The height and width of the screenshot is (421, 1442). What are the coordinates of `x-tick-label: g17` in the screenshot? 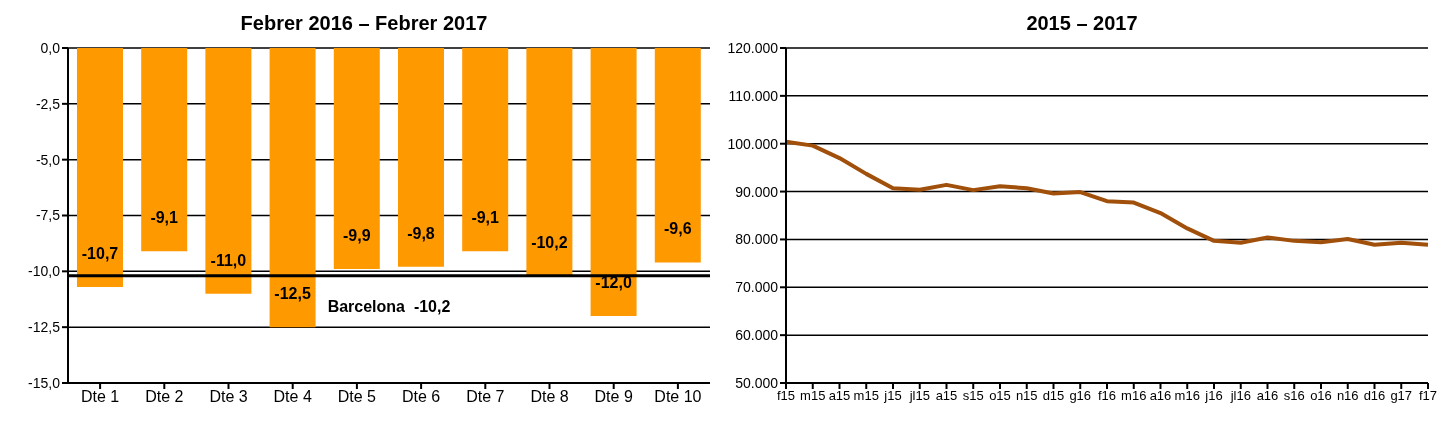 It's located at (1401, 396).